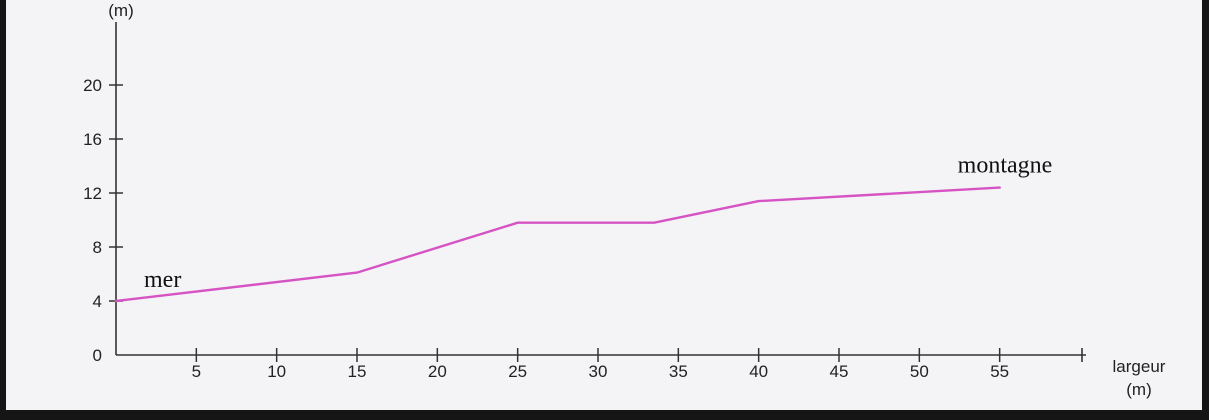  What do you see at coordinates (97, 247) in the screenshot?
I see `y-tick-label: 8` at bounding box center [97, 247].